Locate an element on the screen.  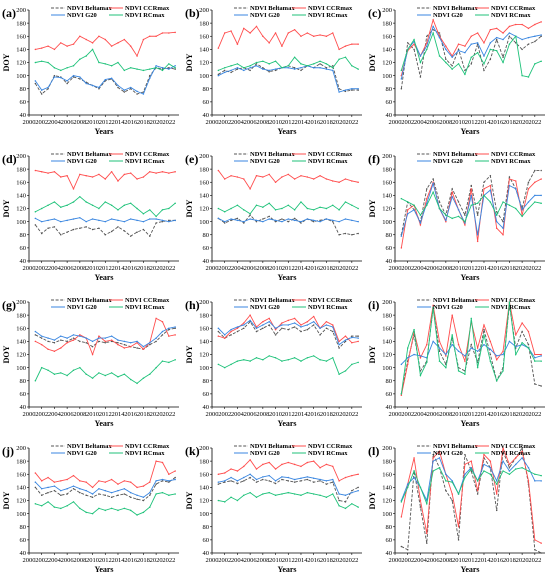
panel-label: (i) is located at coordinates (373, 305).